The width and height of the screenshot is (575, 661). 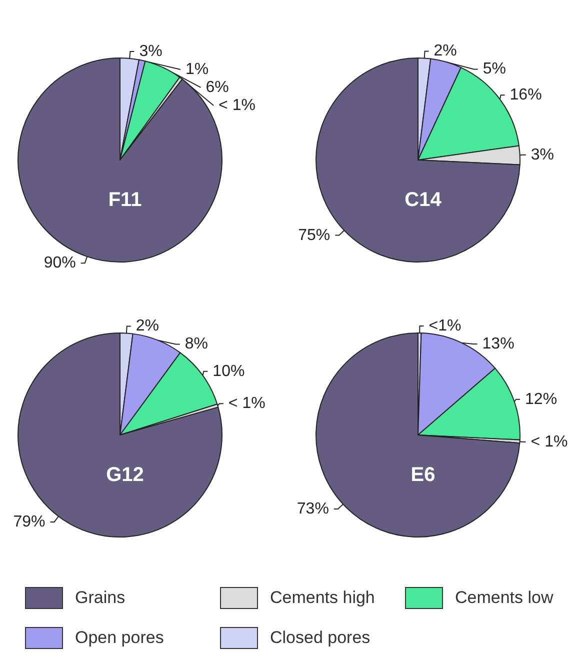 What do you see at coordinates (320, 638) in the screenshot?
I see `legend-label: Closed pores` at bounding box center [320, 638].